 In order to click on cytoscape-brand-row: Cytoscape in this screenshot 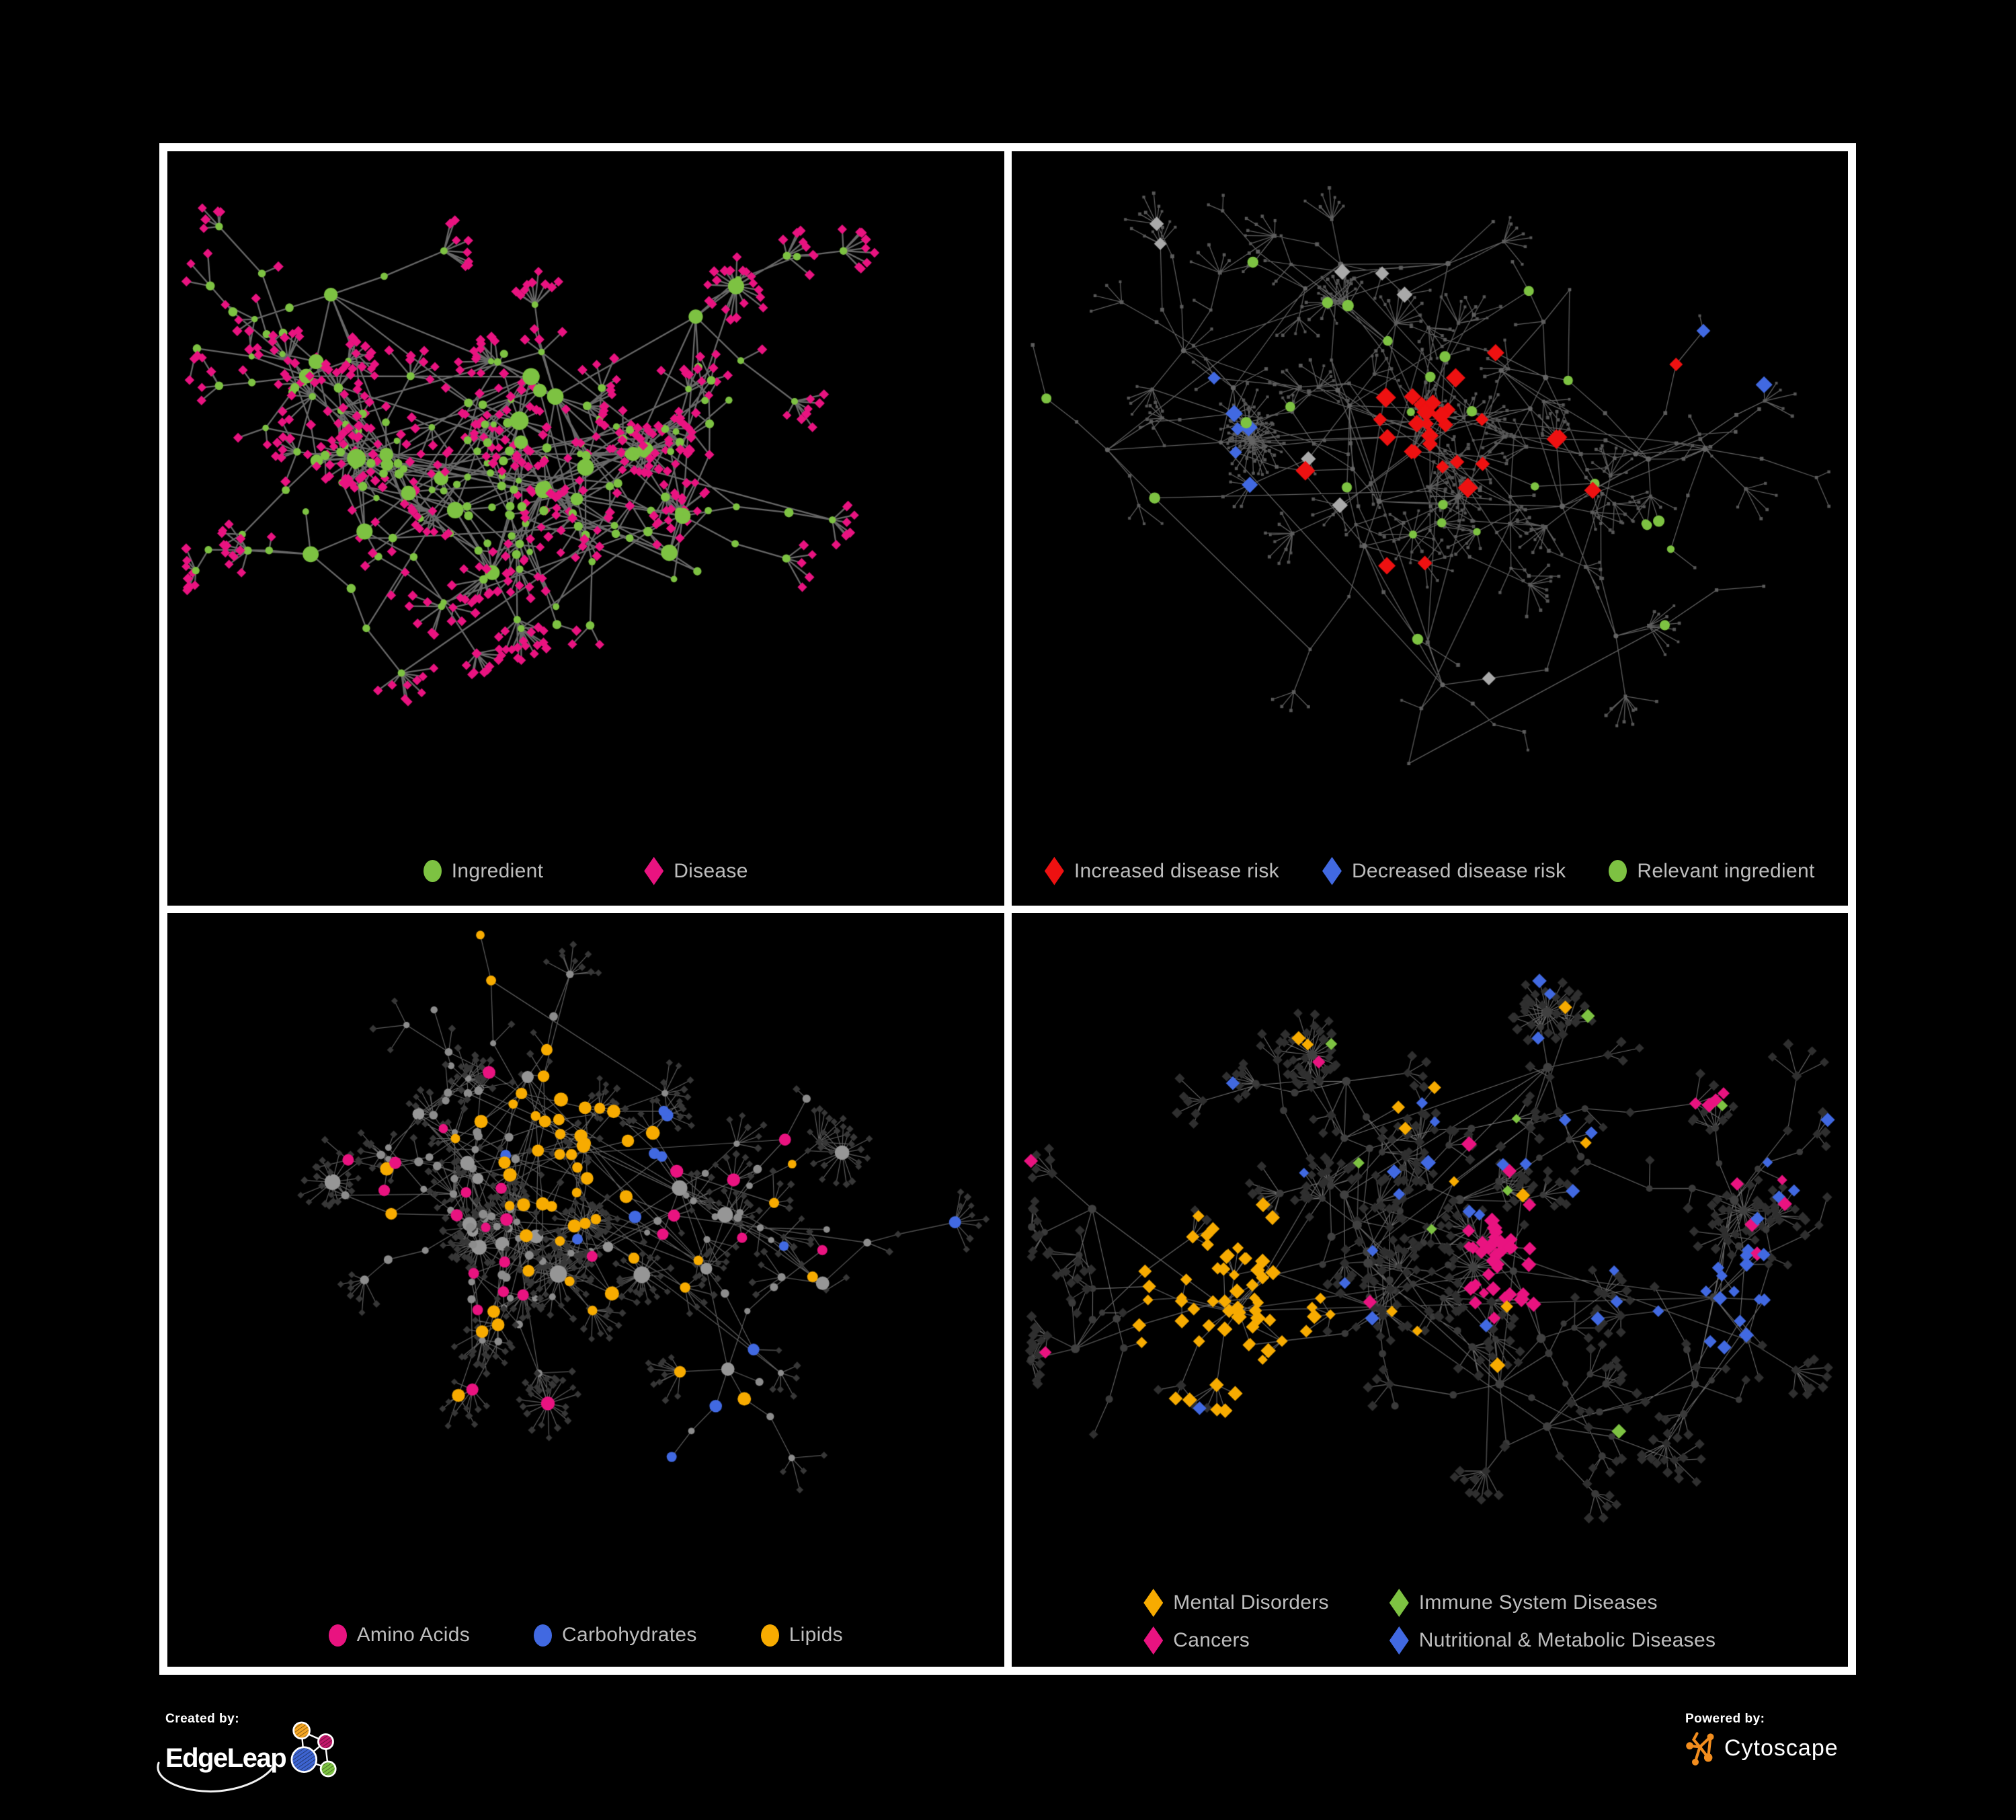, I will do `click(1762, 1748)`.